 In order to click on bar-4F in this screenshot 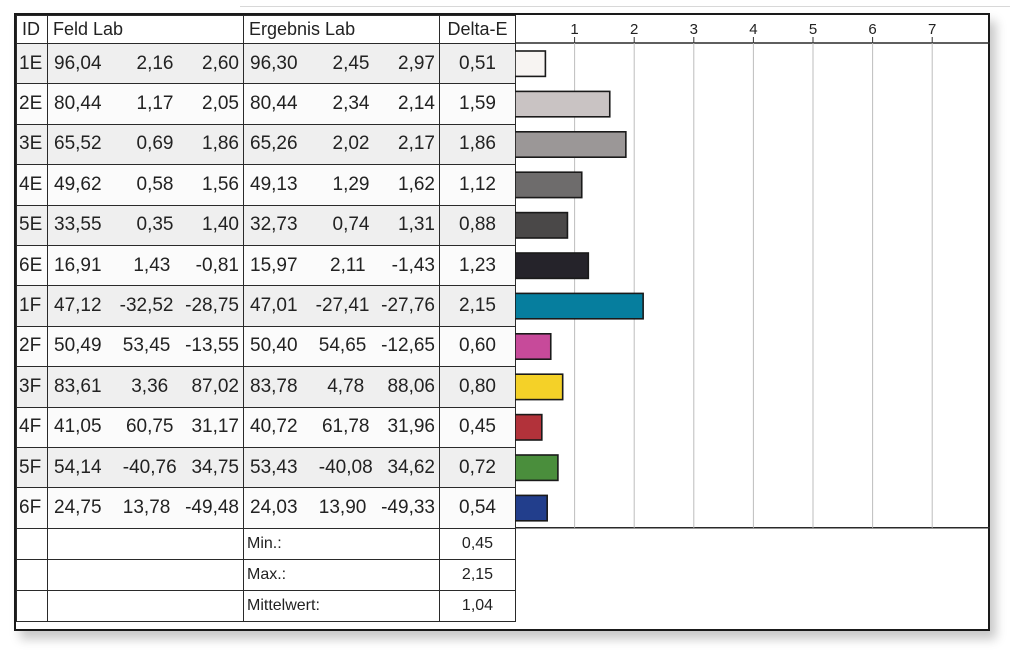, I will do `click(529, 427)`.